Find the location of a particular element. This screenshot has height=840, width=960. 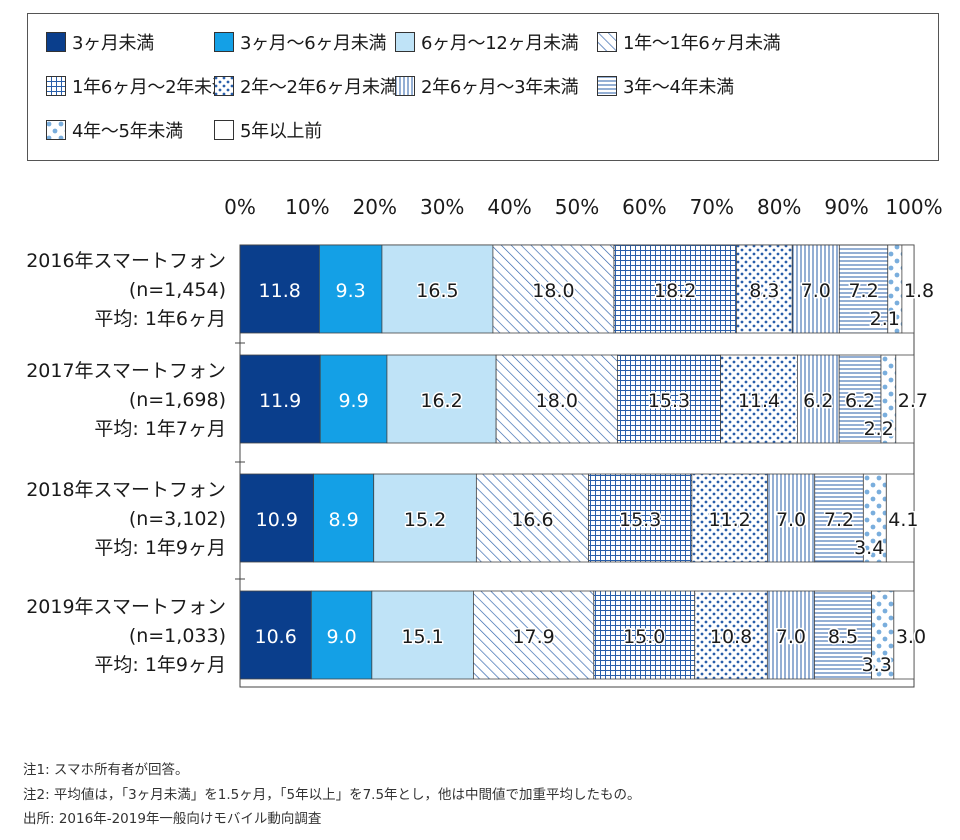

category-label: (n=3,102) is located at coordinates (177, 519).